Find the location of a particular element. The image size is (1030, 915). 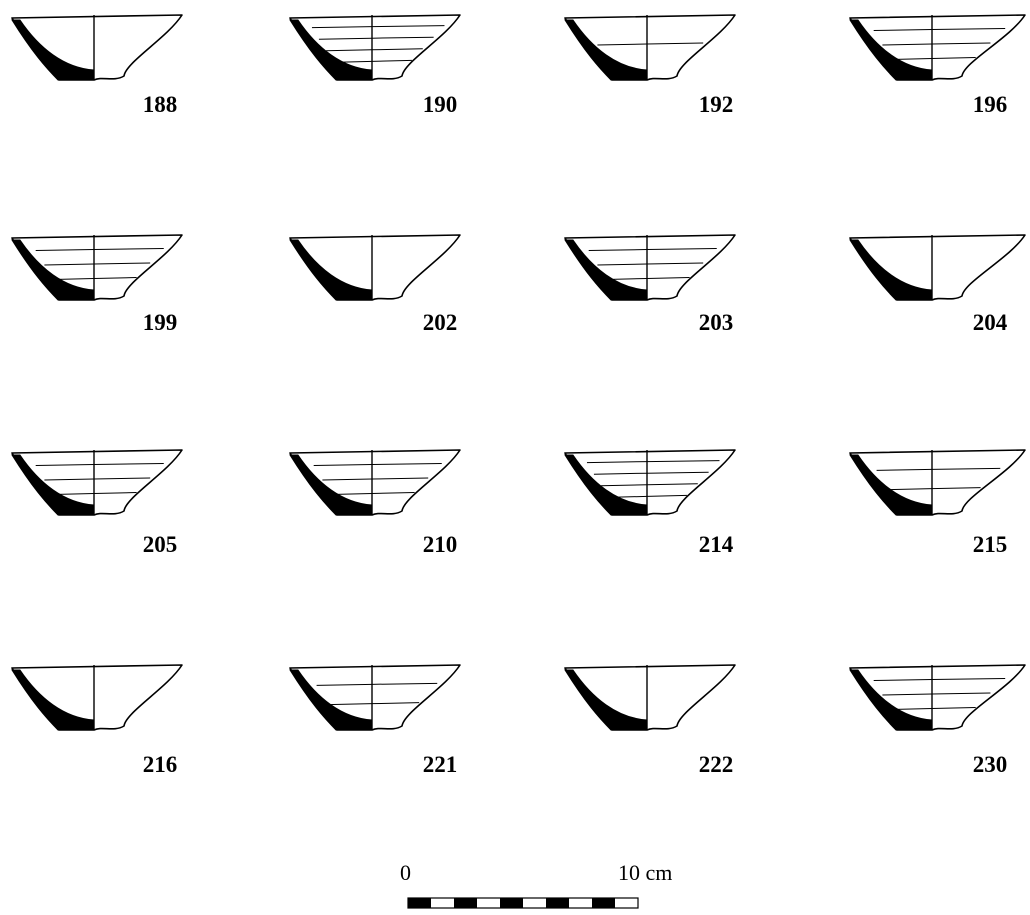

vessel-label: 196 is located at coordinates (990, 104).